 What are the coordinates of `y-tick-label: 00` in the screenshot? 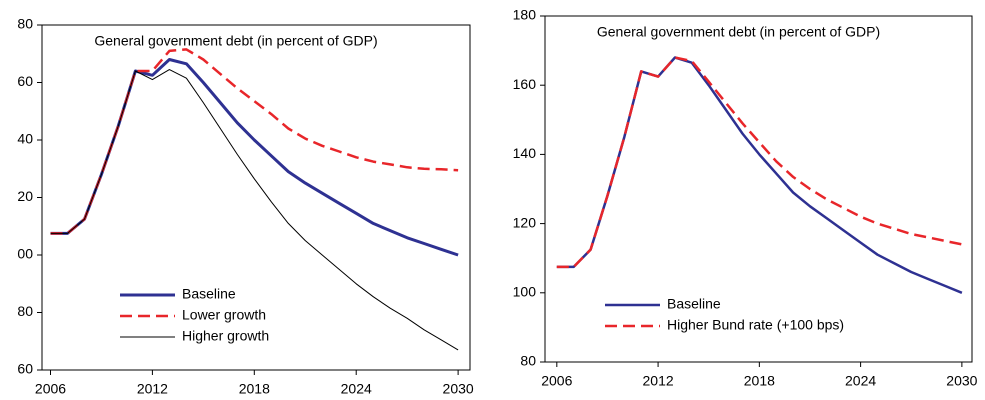 It's located at (25, 254).